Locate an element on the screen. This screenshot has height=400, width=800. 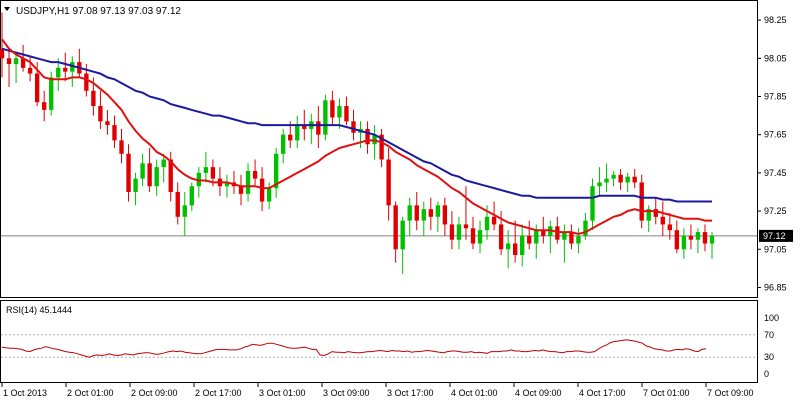
time-tick-label: 7 Oct 09:00 is located at coordinates (730, 393).